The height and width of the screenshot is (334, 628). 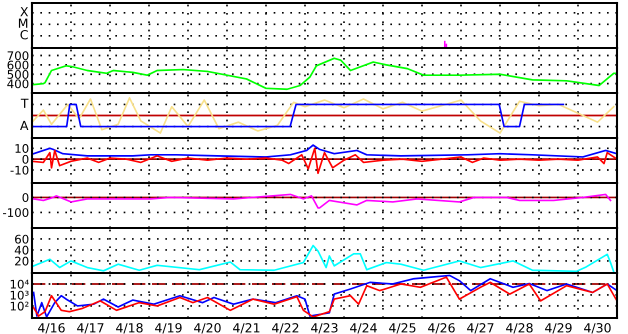 What do you see at coordinates (21, 261) in the screenshot?
I see `y-tick-label: 20` at bounding box center [21, 261].